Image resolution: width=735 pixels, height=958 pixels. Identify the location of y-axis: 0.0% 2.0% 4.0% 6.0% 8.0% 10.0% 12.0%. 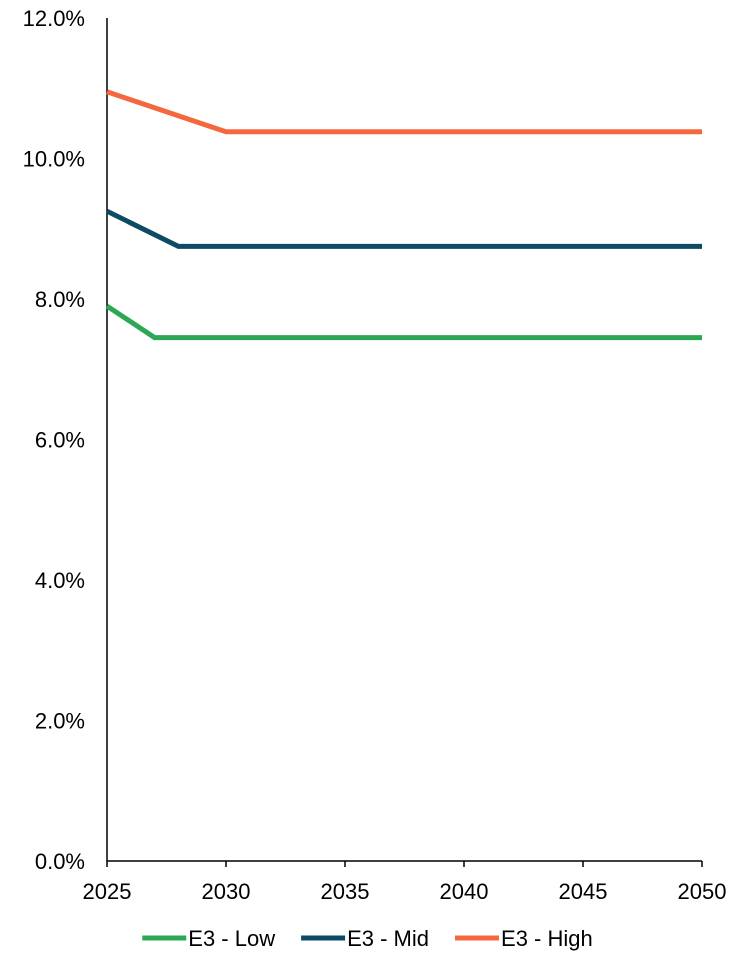
(65, 440).